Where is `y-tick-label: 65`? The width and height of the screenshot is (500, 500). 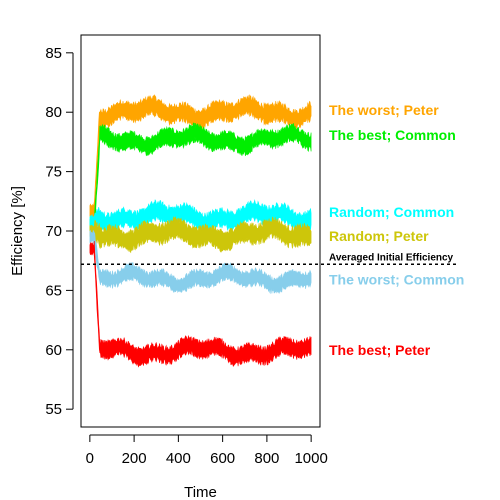 y-tick-label: 65 is located at coordinates (53, 290).